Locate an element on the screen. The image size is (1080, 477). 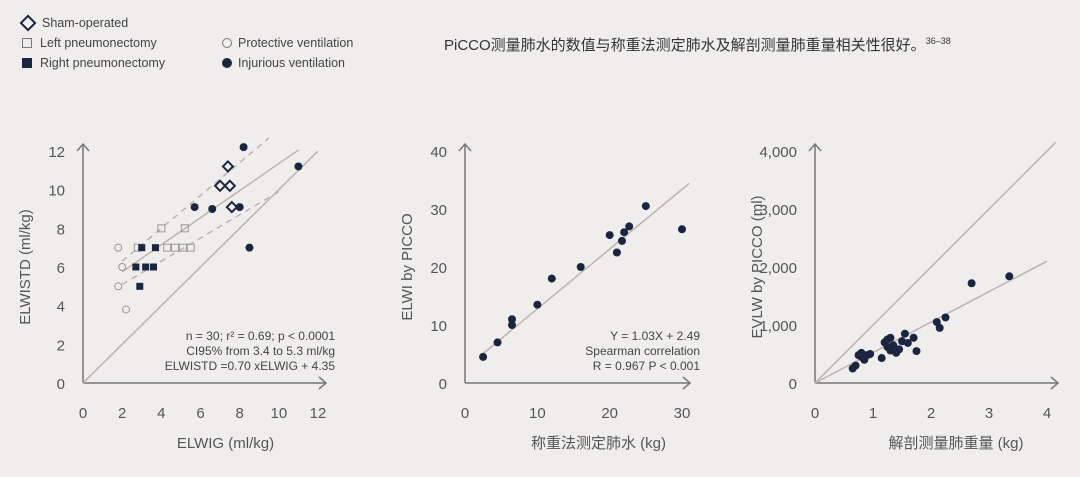
y-tick-label: 8 is located at coordinates (61, 229).